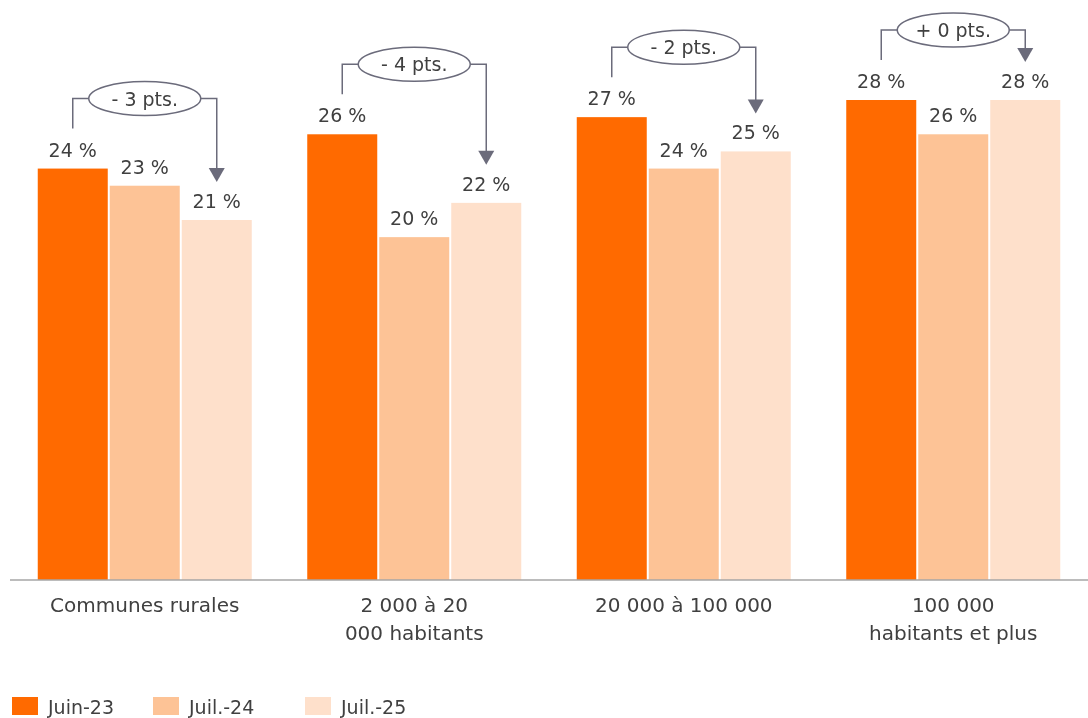  Describe the element at coordinates (755, 132) in the screenshot. I see `data-label: 25 %` at that location.